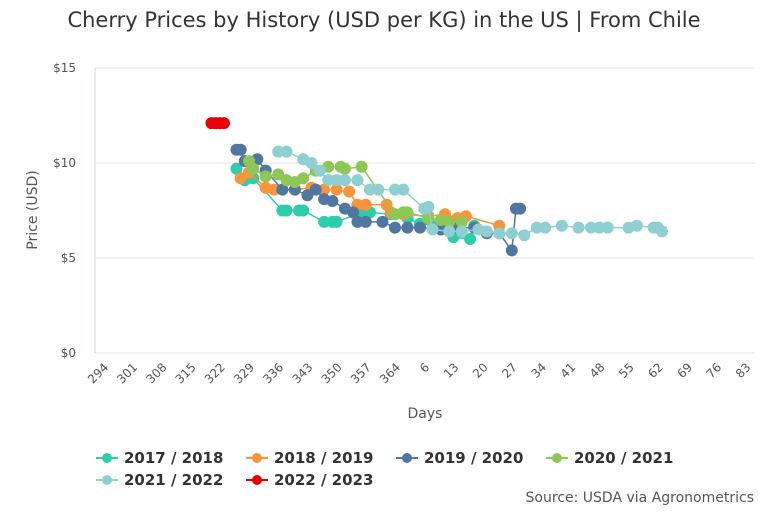 The width and height of the screenshot is (768, 512). What do you see at coordinates (655, 370) in the screenshot?
I see `x-tick-label: 62` at bounding box center [655, 370].